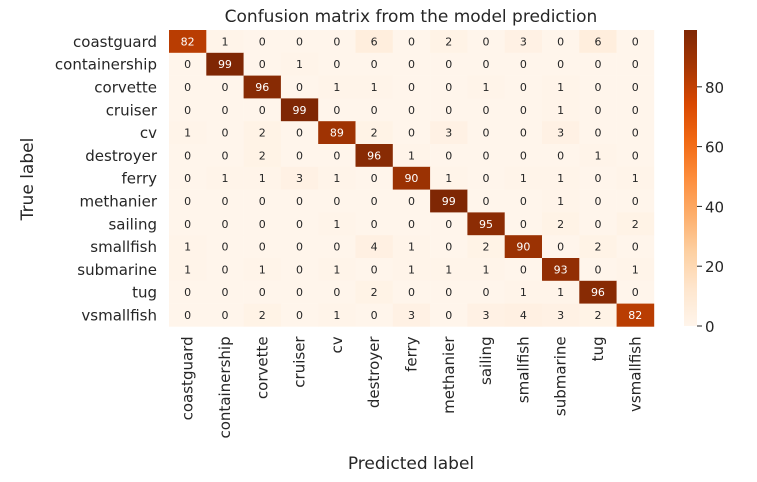 The width and height of the screenshot is (757, 482). I want to click on cell-value-label: 82, so click(635, 315).